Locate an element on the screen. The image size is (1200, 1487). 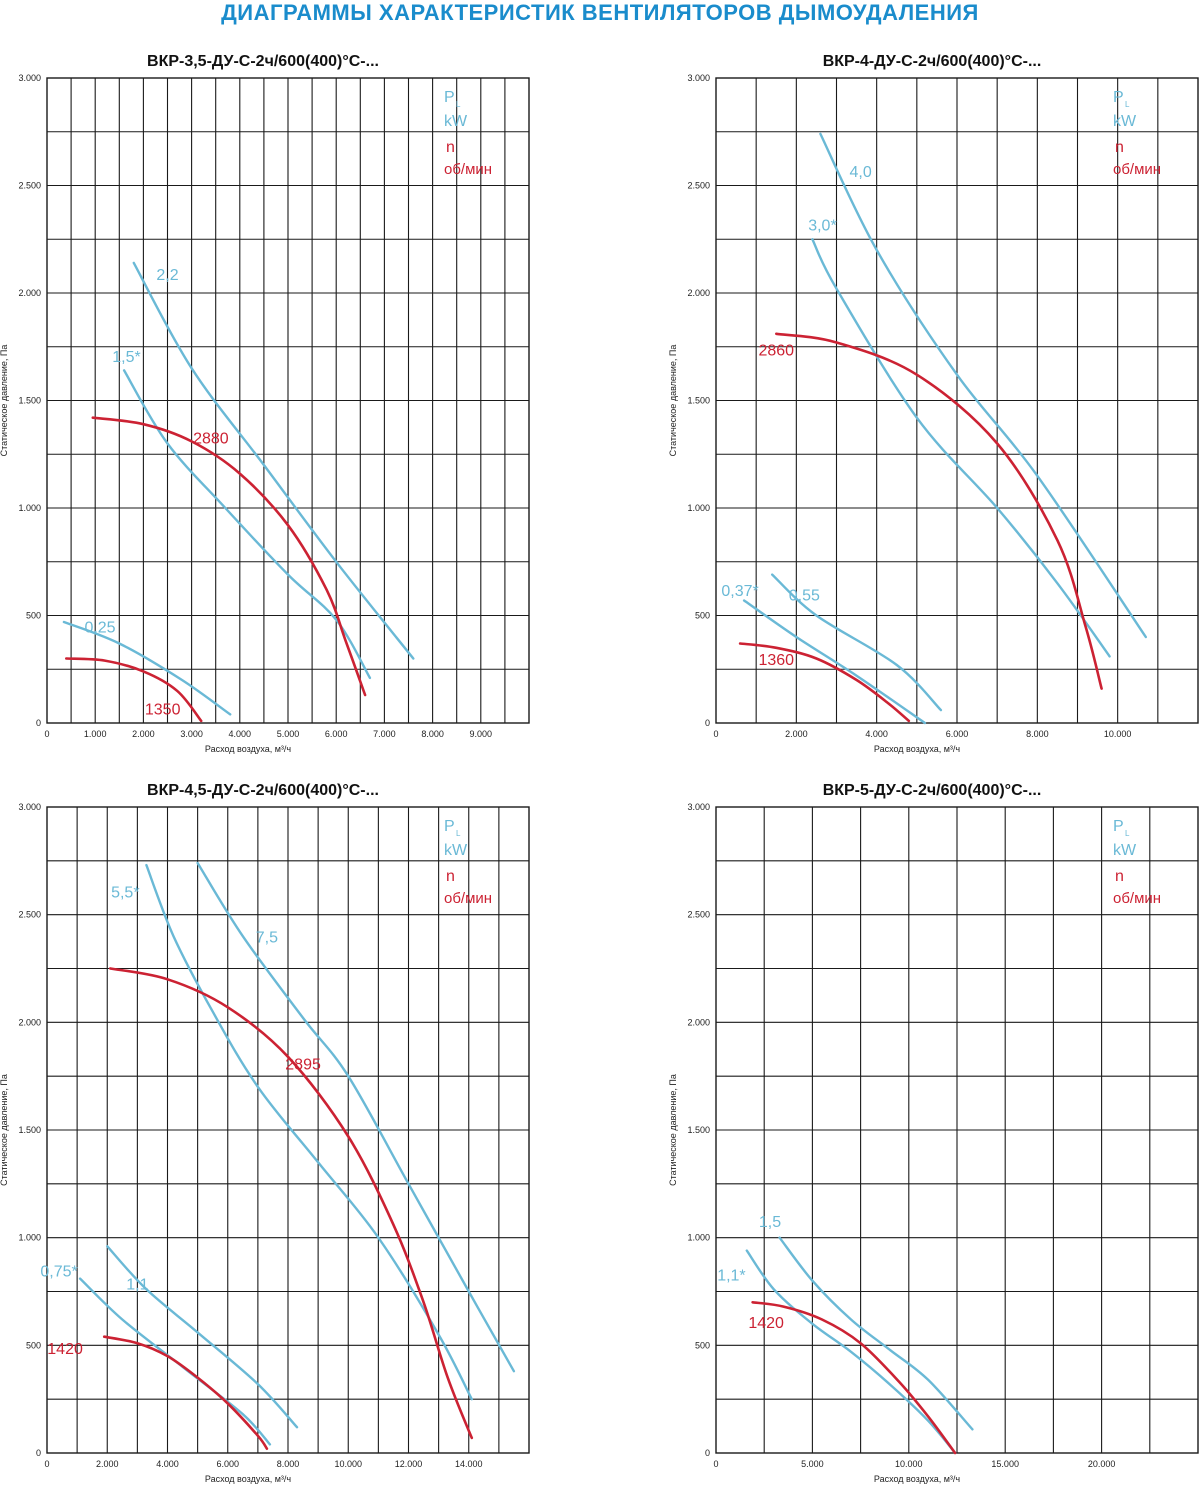
legend-power-subscript: L is located at coordinates (458, 833).